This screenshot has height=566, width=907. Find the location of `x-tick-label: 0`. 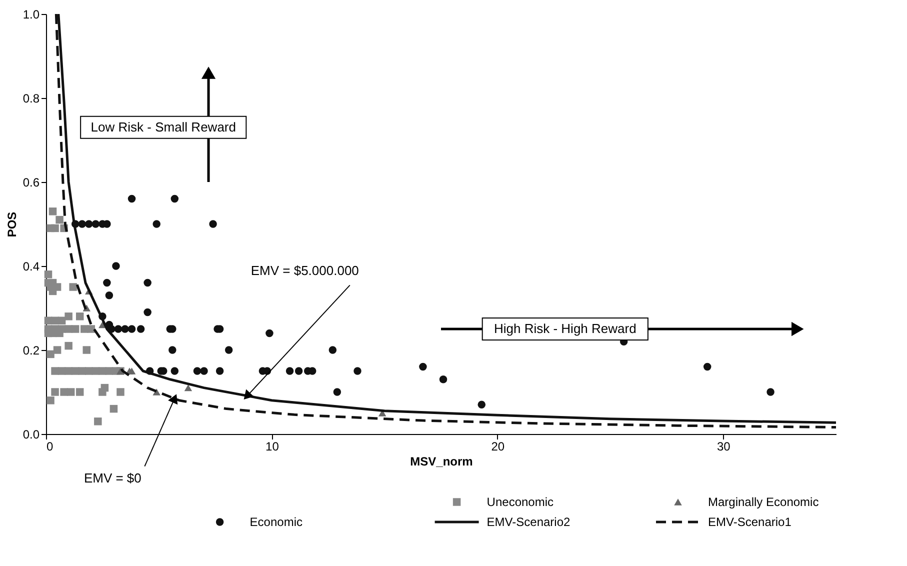

x-tick-label: 0 is located at coordinates (50, 447).